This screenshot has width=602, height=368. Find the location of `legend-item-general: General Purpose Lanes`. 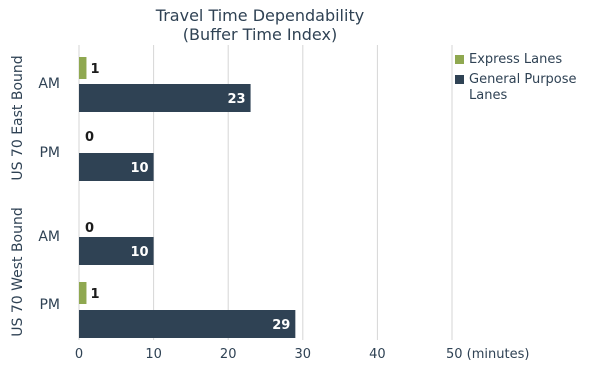

legend-item-general: General Purpose Lanes is located at coordinates (528, 88).